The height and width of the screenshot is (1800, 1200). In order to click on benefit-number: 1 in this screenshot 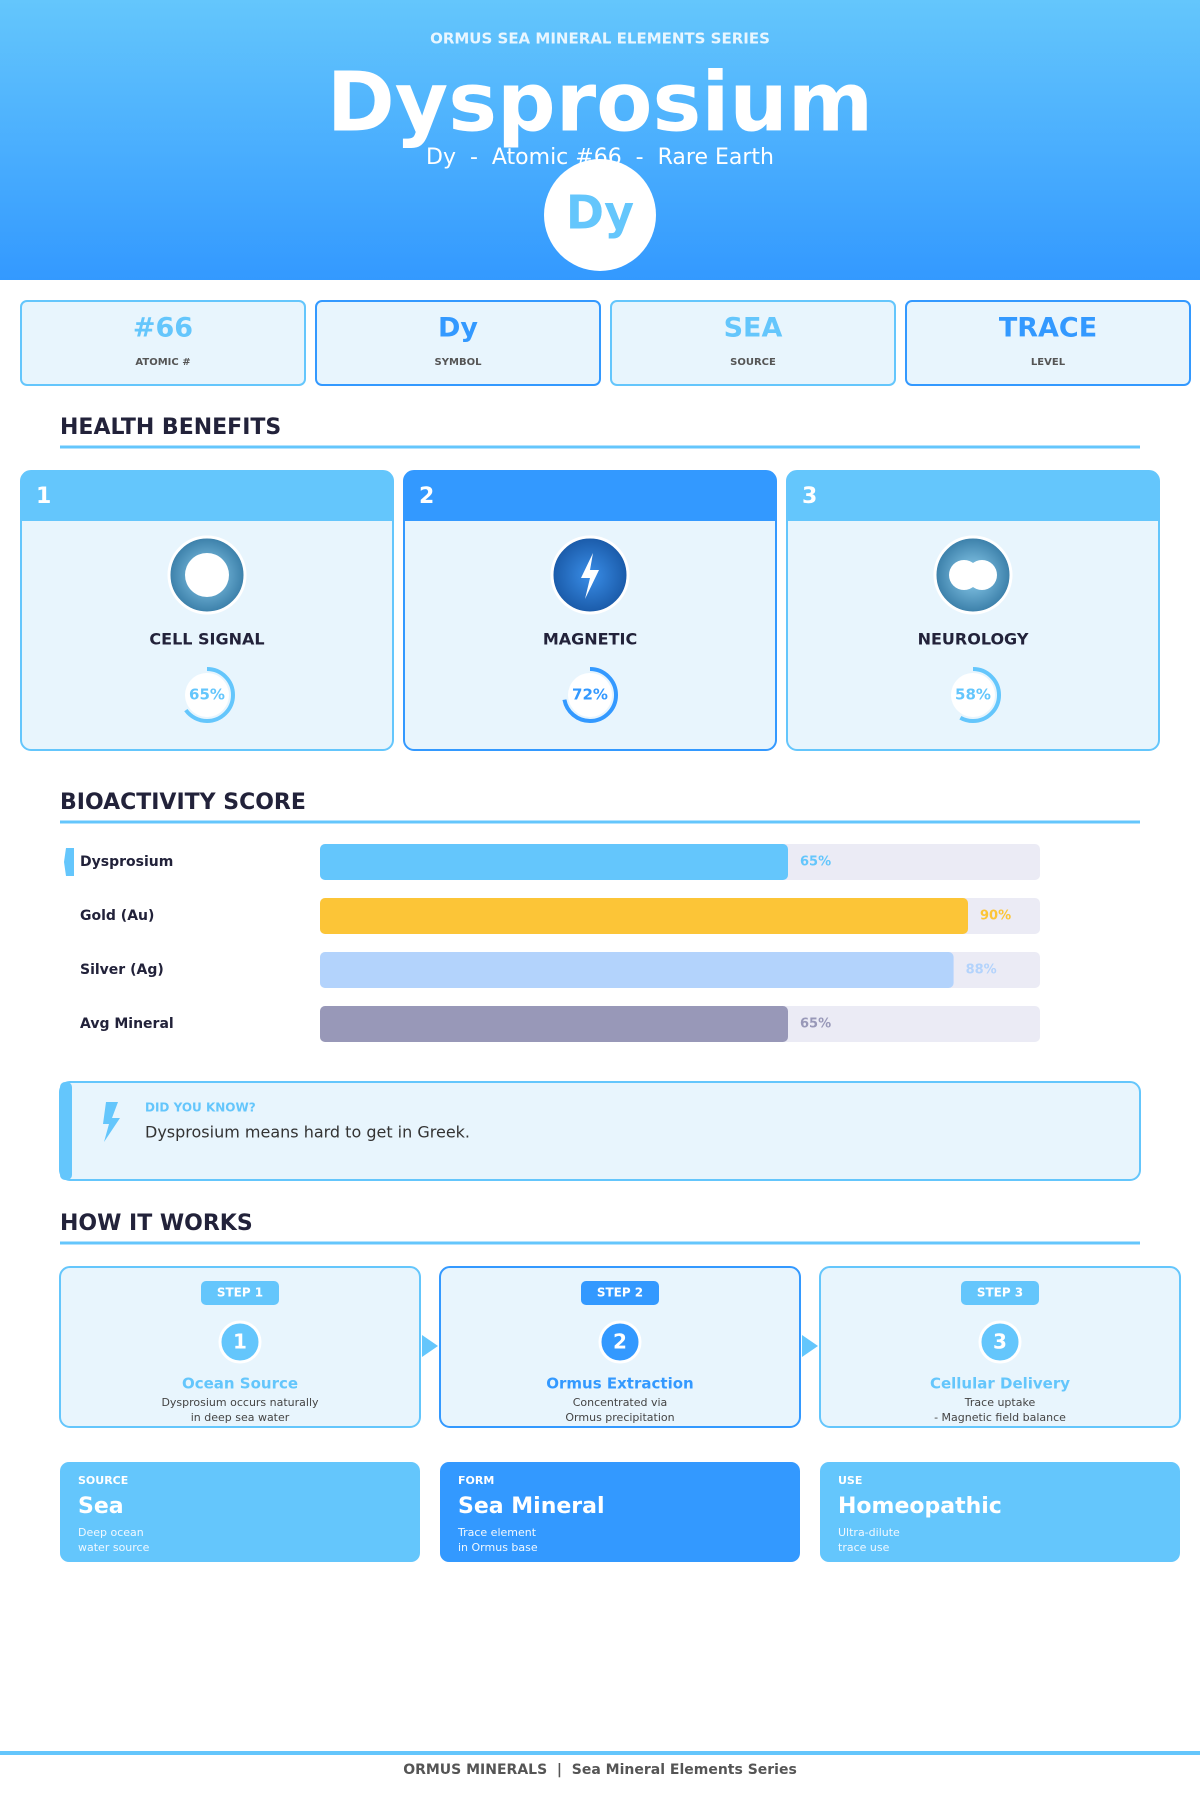, I will do `click(43, 496)`.